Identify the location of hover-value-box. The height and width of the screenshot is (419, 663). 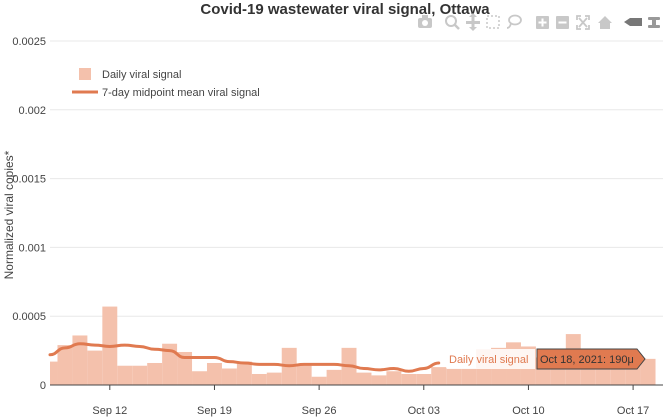
(591, 359).